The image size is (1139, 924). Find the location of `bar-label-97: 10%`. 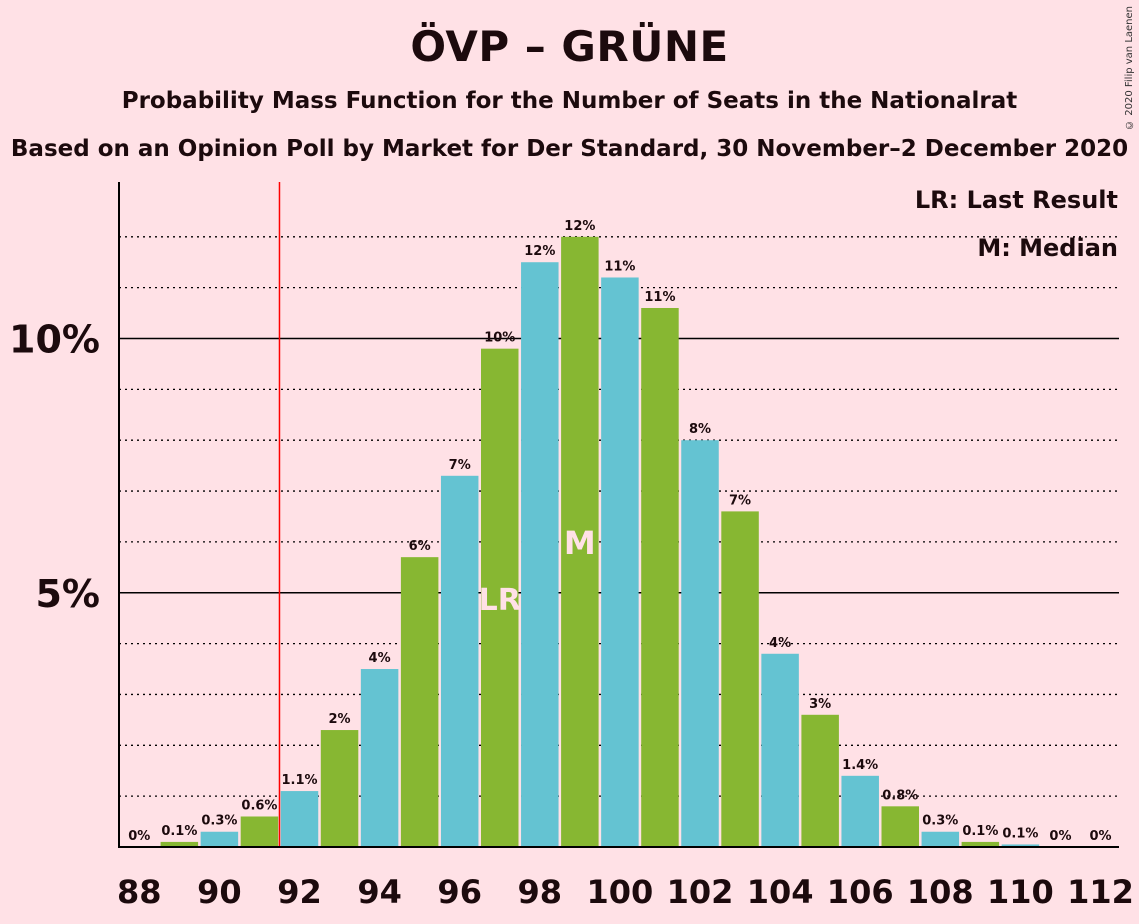

bar-label-97: 10% is located at coordinates (499, 338).